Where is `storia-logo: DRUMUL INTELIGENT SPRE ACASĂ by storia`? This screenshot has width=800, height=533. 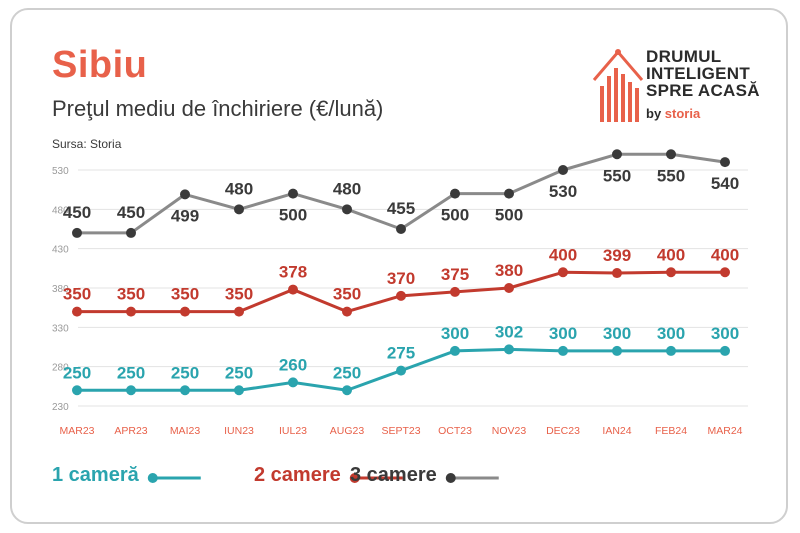 storia-logo: DRUMUL INTELIGENT SPRE ACASĂ by storia is located at coordinates (677, 85).